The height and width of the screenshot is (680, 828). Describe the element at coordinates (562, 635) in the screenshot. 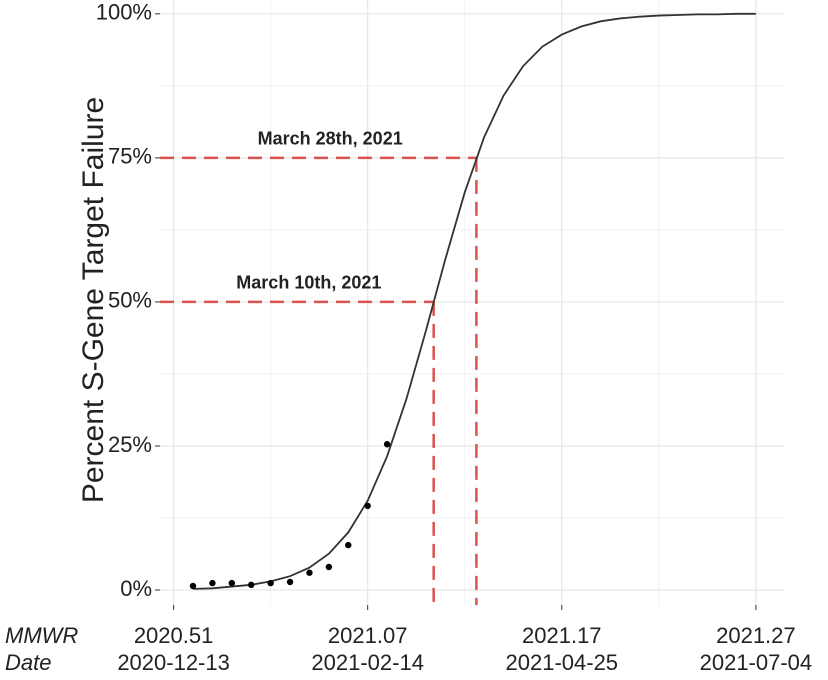

I see `x-tick-label: 2021.17` at that location.